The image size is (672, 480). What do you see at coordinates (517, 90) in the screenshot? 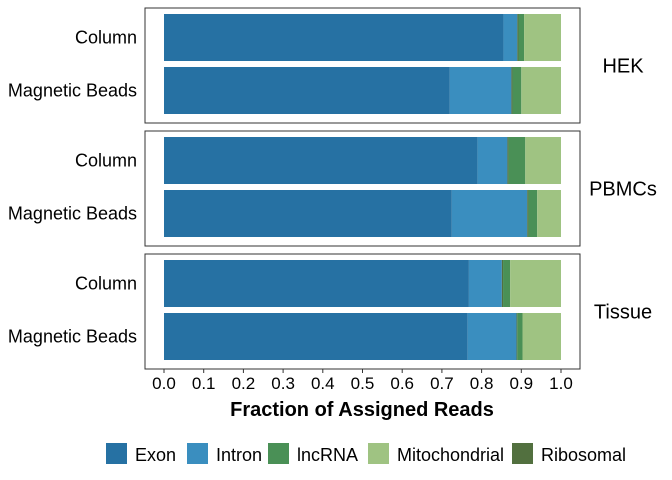
I see `bar-hek-magnetic-beads-lncrna` at bounding box center [517, 90].